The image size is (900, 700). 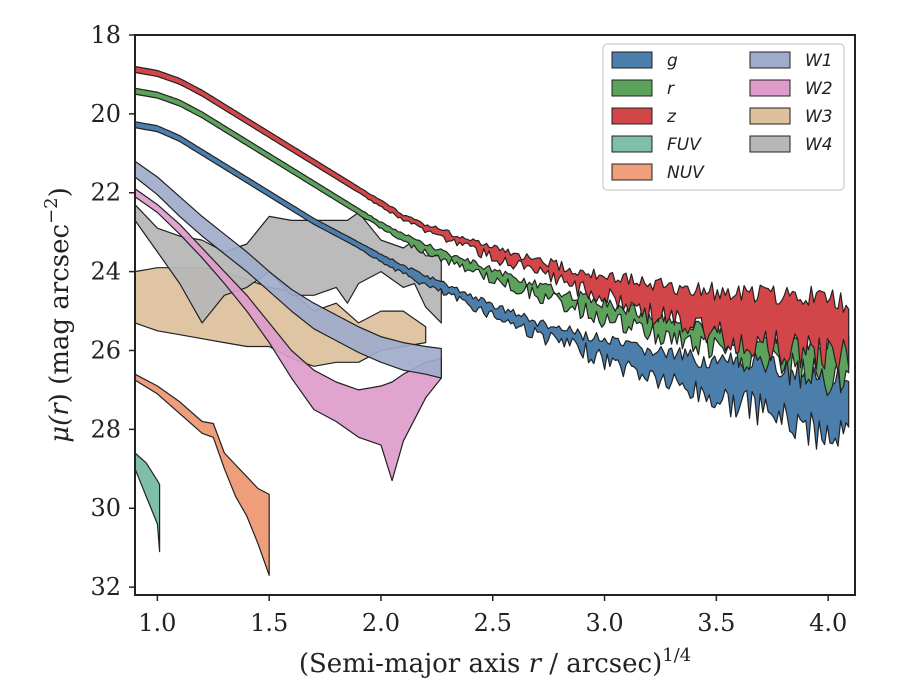 I want to click on y-tick-label: 22, so click(x=105, y=193).